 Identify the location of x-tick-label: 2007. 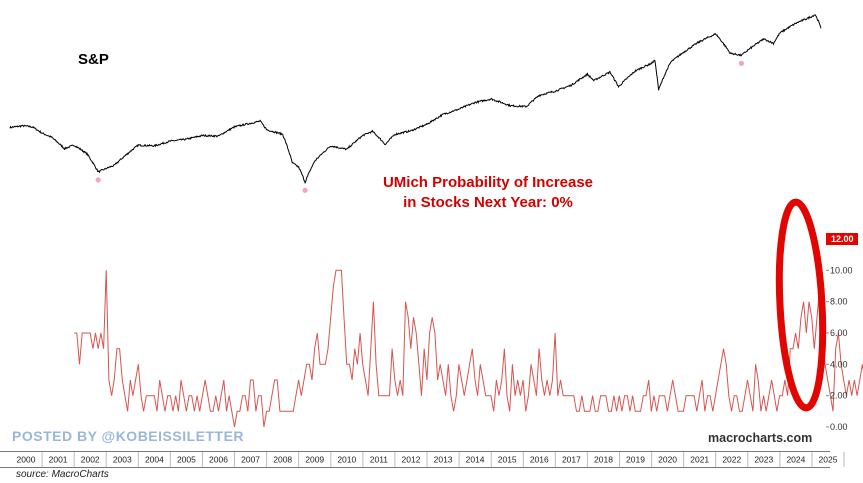
(250, 460).